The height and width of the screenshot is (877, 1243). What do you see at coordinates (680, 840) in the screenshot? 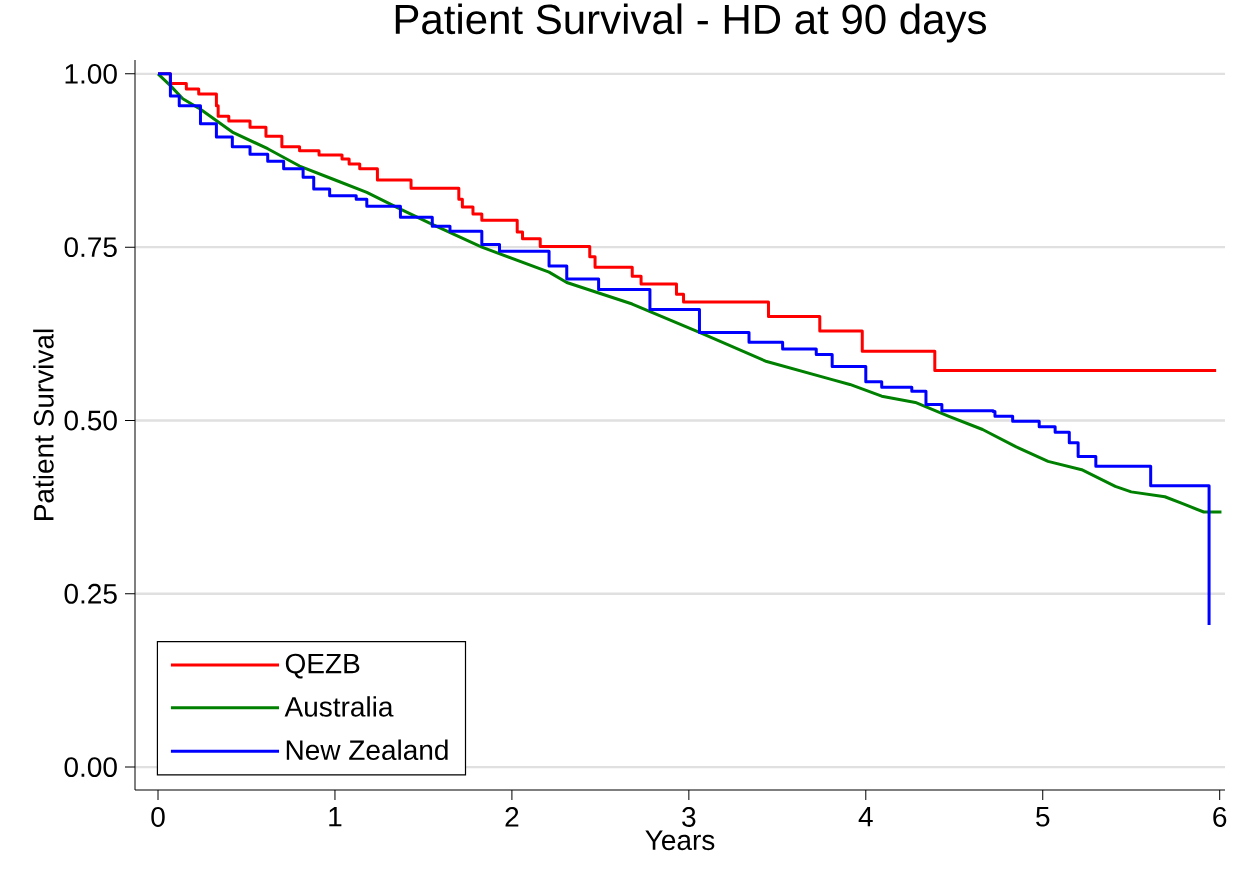
I see `x-axis-title: Years` at bounding box center [680, 840].